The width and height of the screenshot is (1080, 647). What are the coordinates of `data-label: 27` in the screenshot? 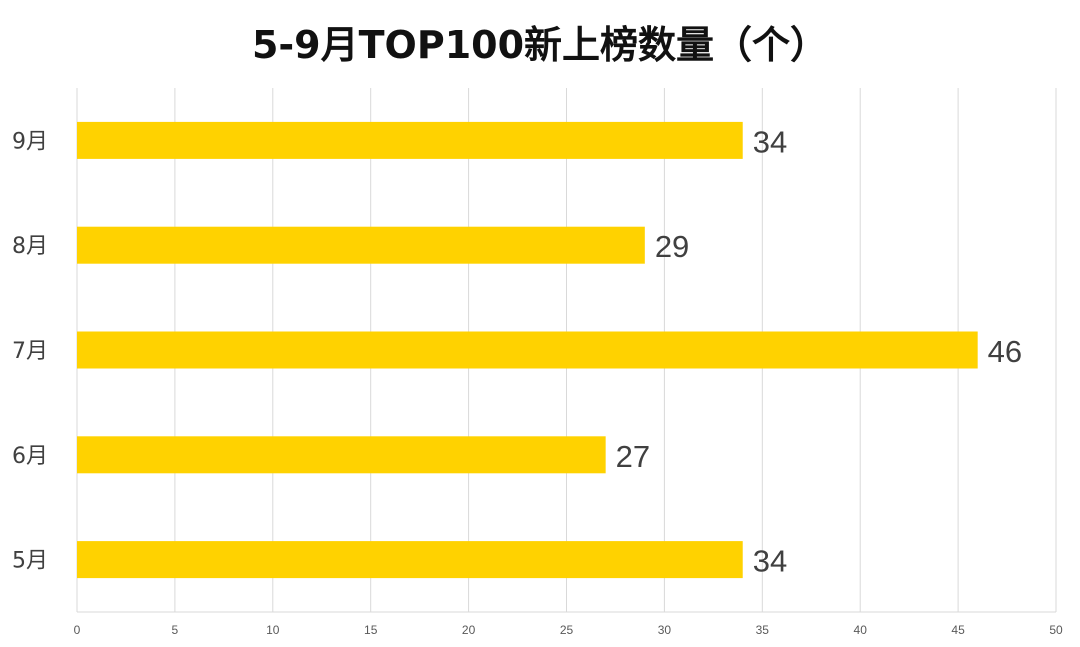 It's located at (633, 456).